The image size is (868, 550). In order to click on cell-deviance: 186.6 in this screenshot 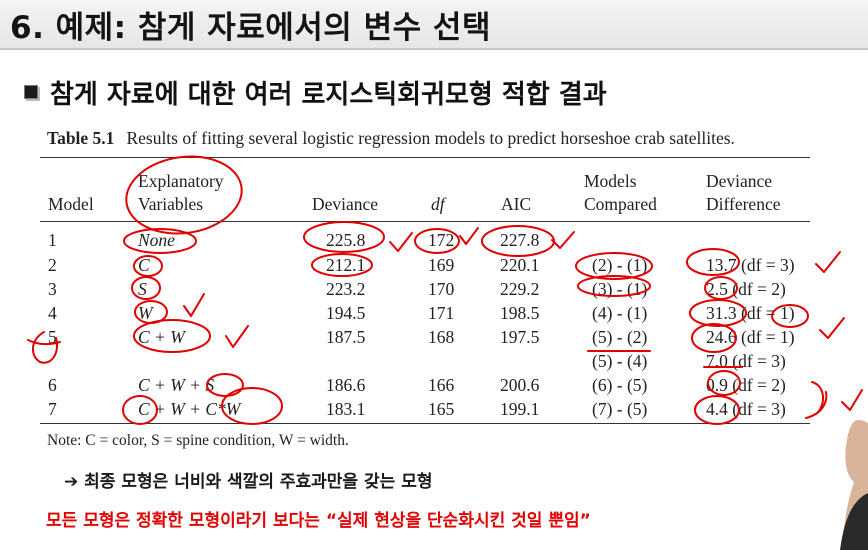, I will do `click(346, 385)`.